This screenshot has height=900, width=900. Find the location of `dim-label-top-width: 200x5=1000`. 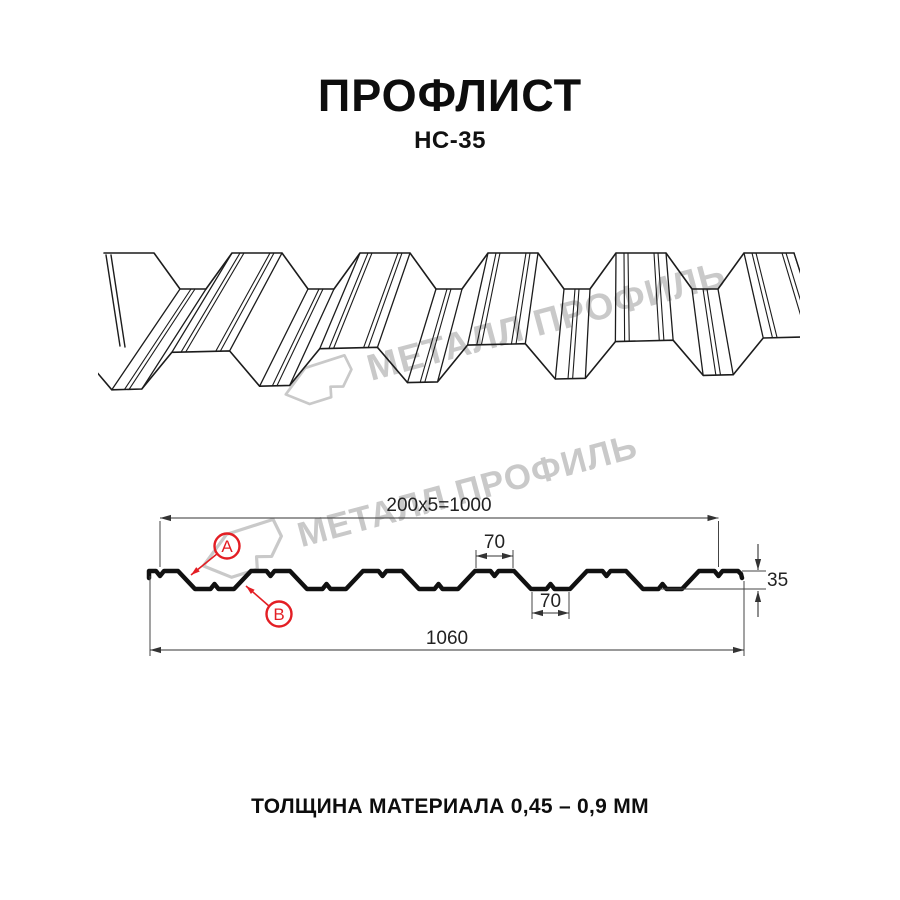

dim-label-top-width: 200x5=1000 is located at coordinates (438, 505).